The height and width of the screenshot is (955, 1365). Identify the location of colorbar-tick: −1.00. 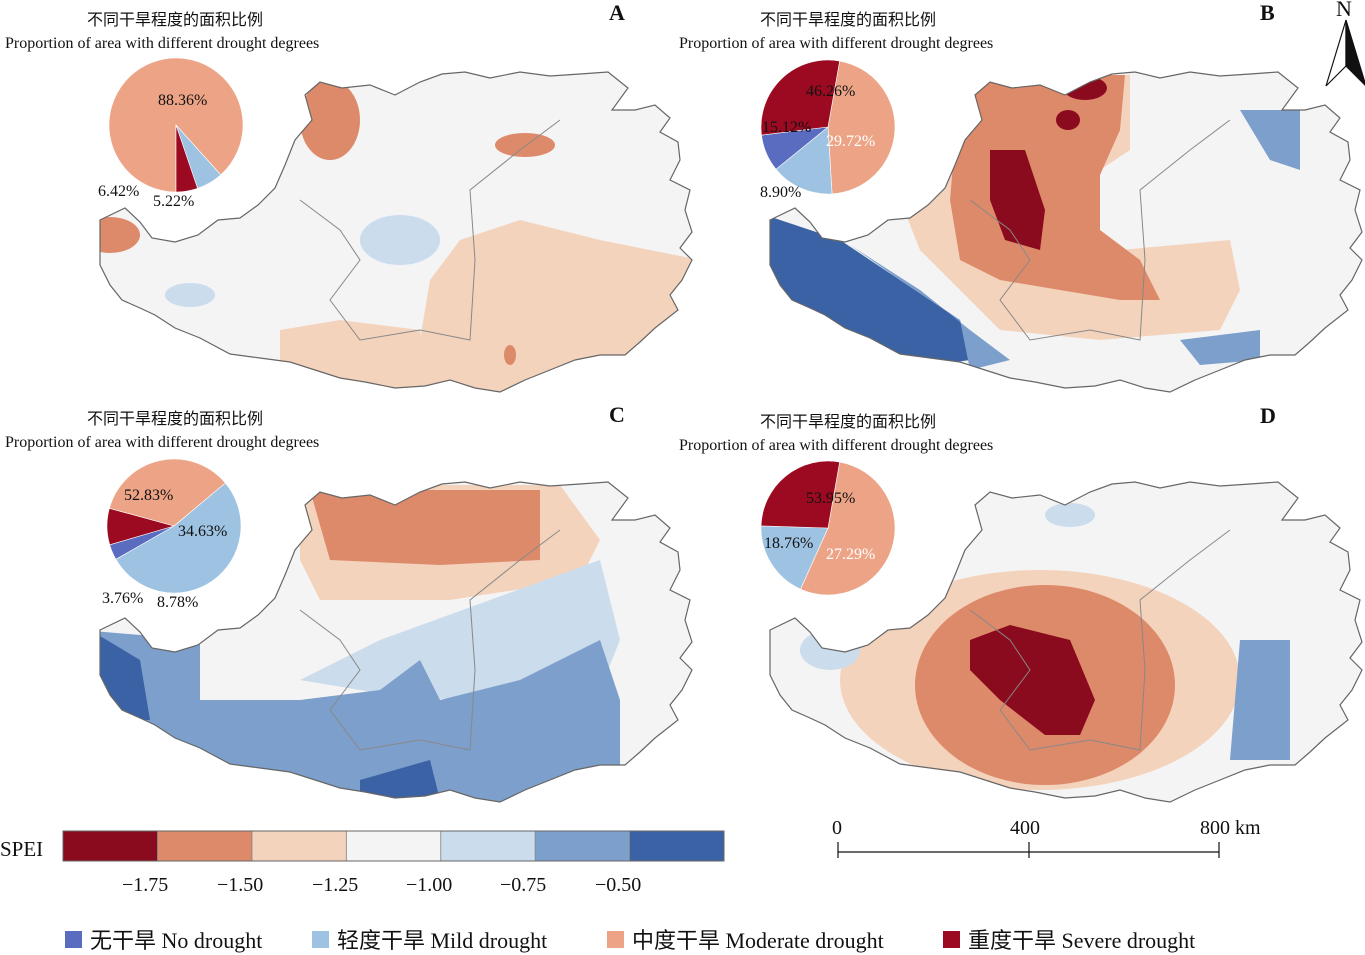
(429, 885).